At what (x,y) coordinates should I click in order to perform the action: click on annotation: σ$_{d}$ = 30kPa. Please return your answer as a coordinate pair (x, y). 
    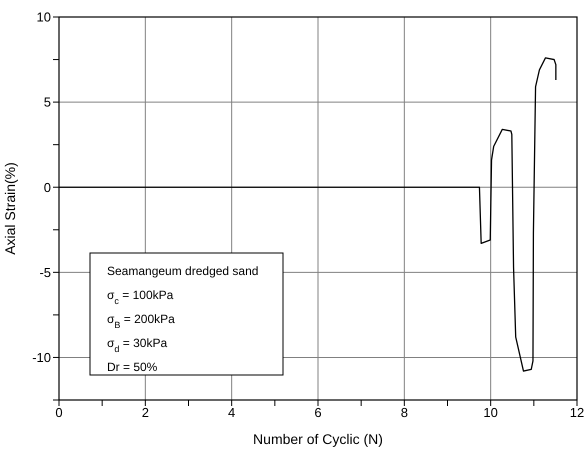
    Looking at the image, I should click on (137, 345).